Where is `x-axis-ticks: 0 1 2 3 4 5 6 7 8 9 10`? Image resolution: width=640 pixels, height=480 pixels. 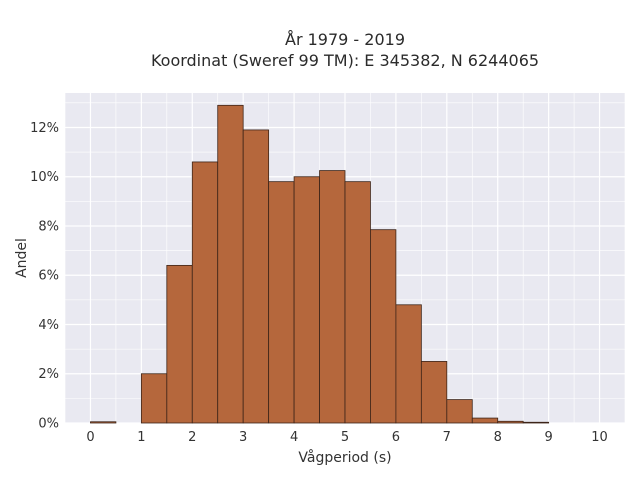 x-axis-ticks: 0 1 2 3 4 5 6 7 8 9 10 is located at coordinates (347, 437).